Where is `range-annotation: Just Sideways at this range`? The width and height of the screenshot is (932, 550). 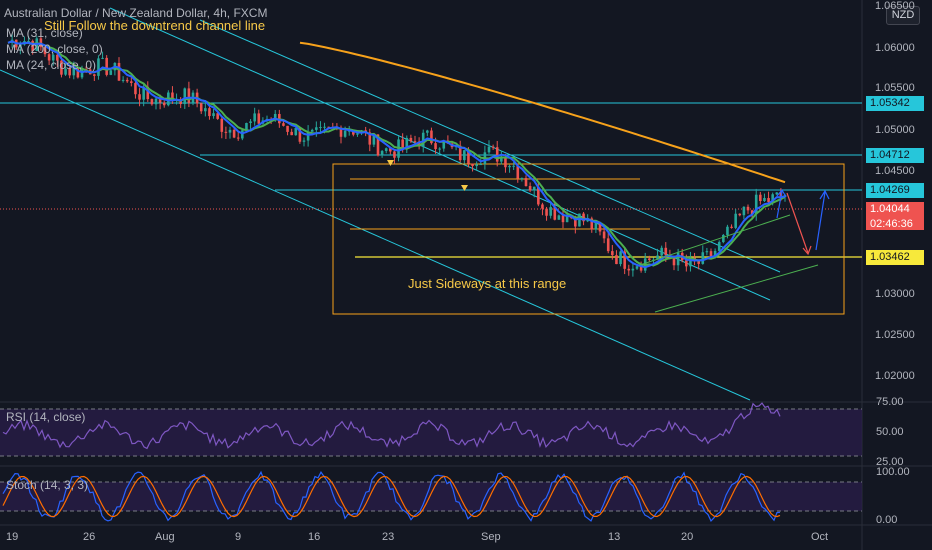 range-annotation: Just Sideways at this range is located at coordinates (487, 283).